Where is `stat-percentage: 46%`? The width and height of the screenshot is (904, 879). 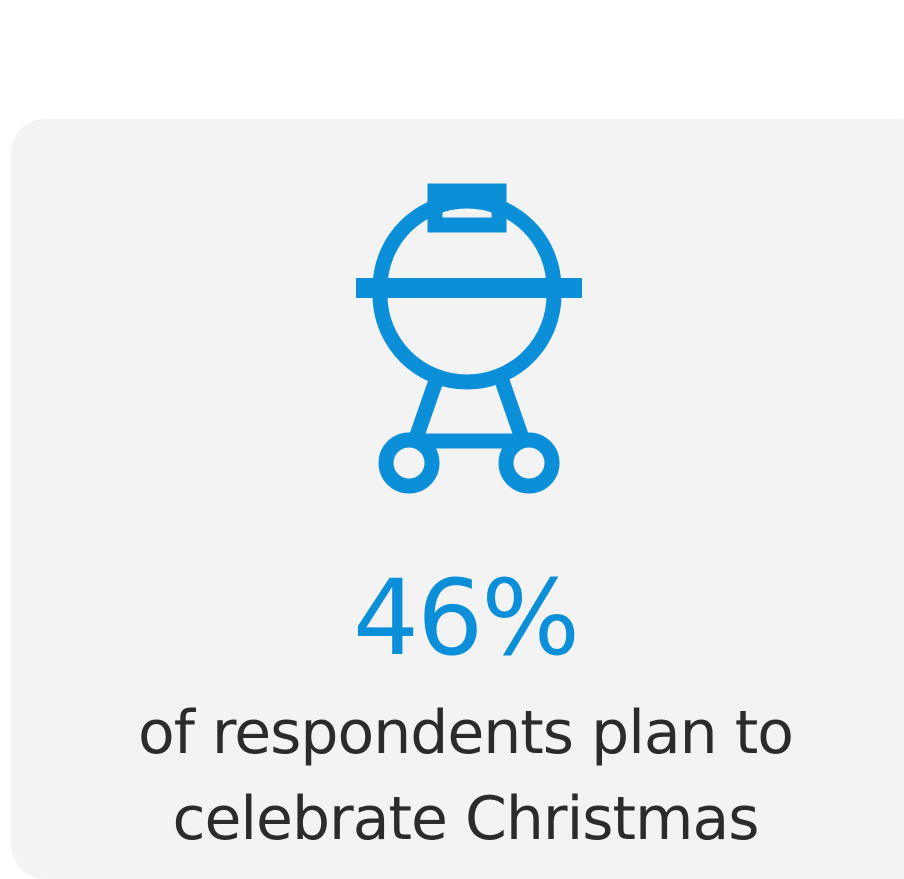 stat-percentage: 46% is located at coordinates (466, 618).